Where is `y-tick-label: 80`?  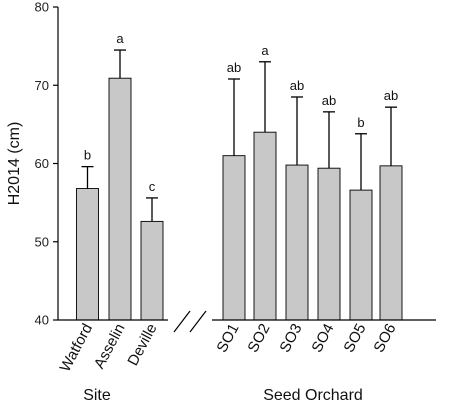 y-tick-label: 80 is located at coordinates (42, 7).